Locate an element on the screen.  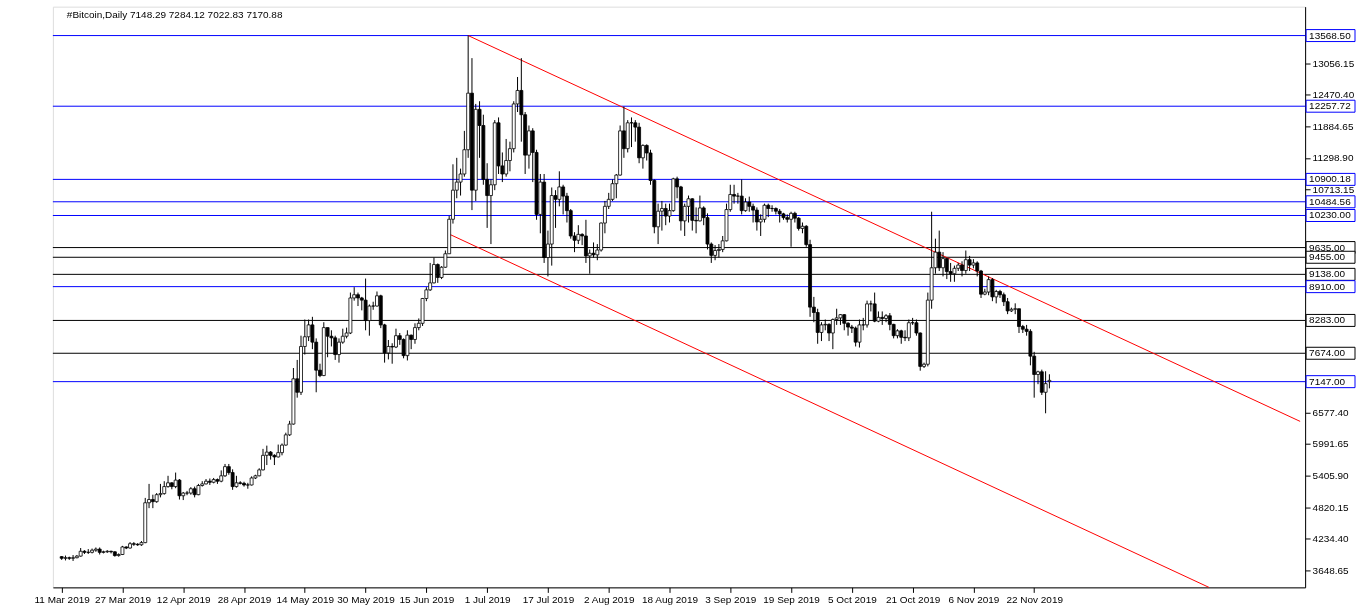
x-tick-label: 28 Apr 2019 is located at coordinates (244, 599).